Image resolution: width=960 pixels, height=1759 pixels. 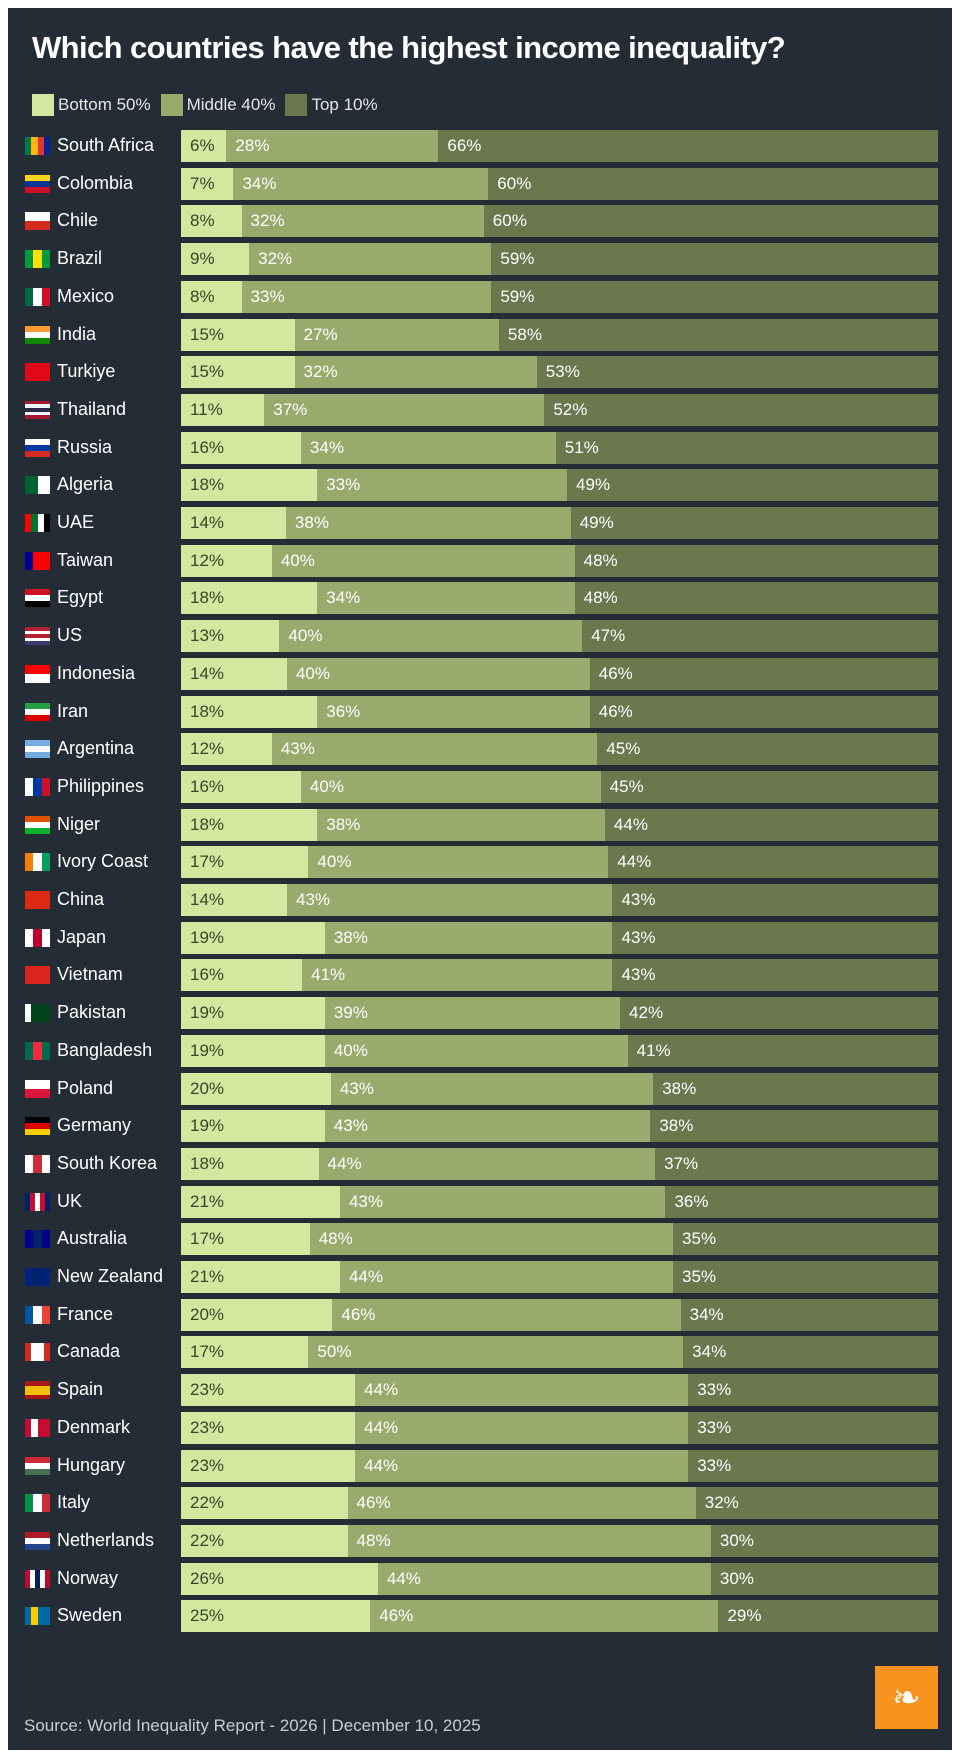 I want to click on bar-segment-middle-40: 36%, so click(x=453, y=711).